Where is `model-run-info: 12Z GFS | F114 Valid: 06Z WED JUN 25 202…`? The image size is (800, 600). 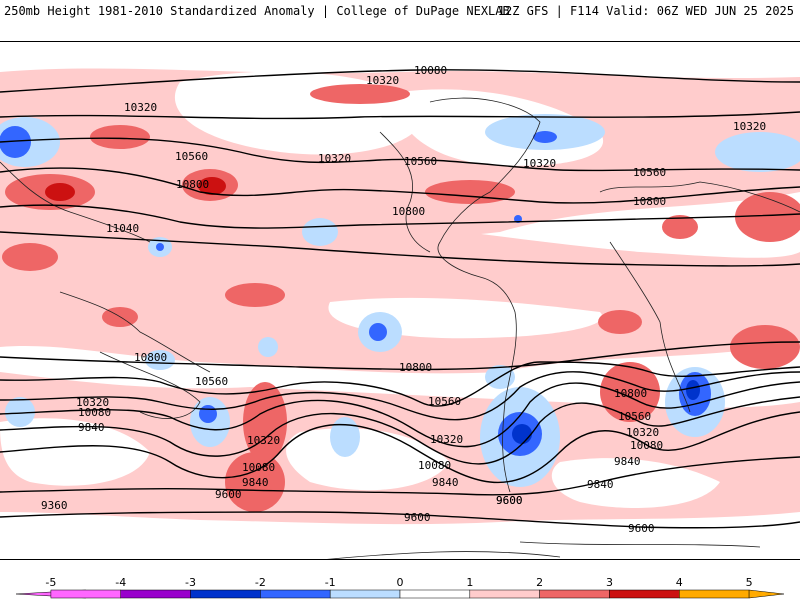
model-run-info: 12Z GFS | F114 Valid: 06Z WED JUN 25 202… is located at coordinates (645, 11).